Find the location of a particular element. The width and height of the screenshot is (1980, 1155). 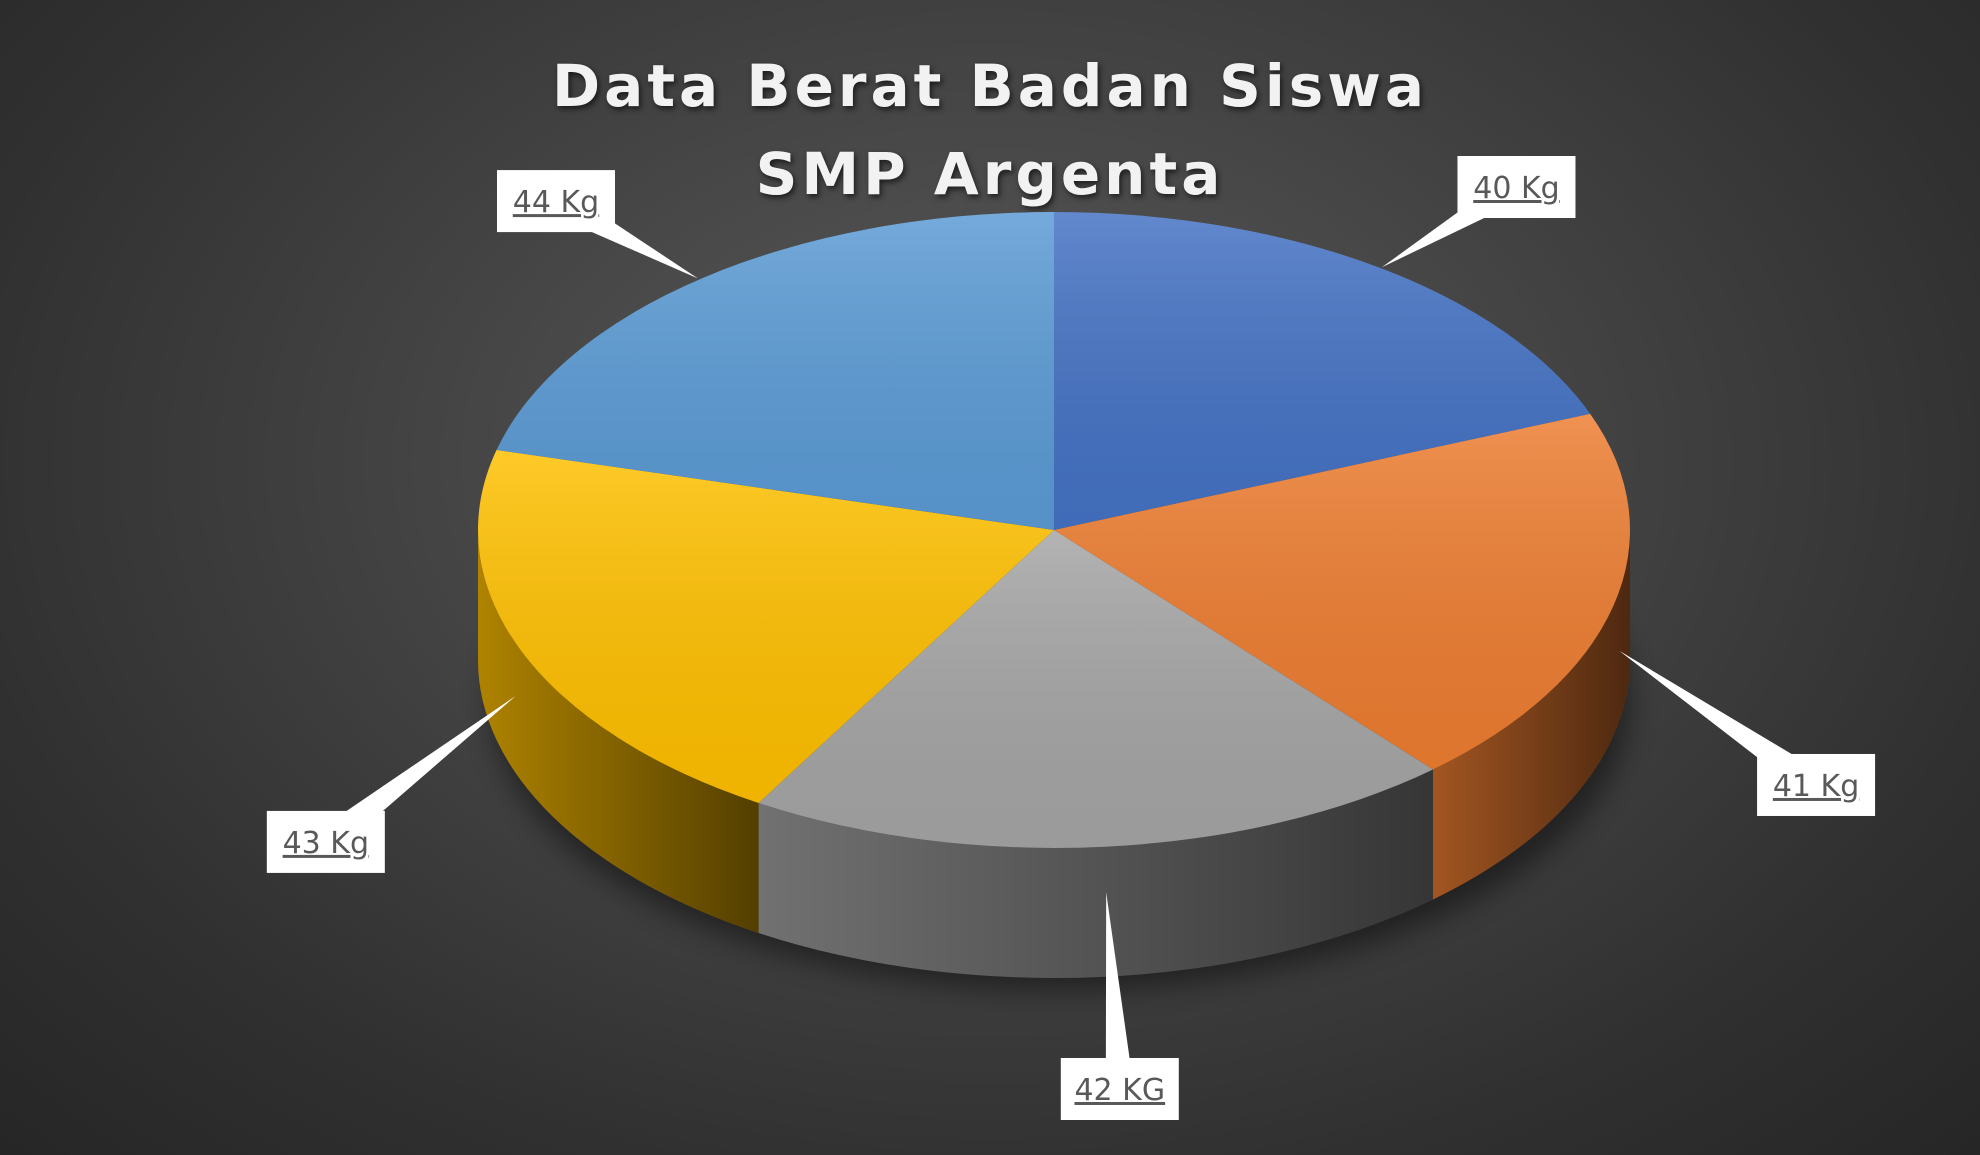

data-label-box-41-kg is located at coordinates (1816, 784).